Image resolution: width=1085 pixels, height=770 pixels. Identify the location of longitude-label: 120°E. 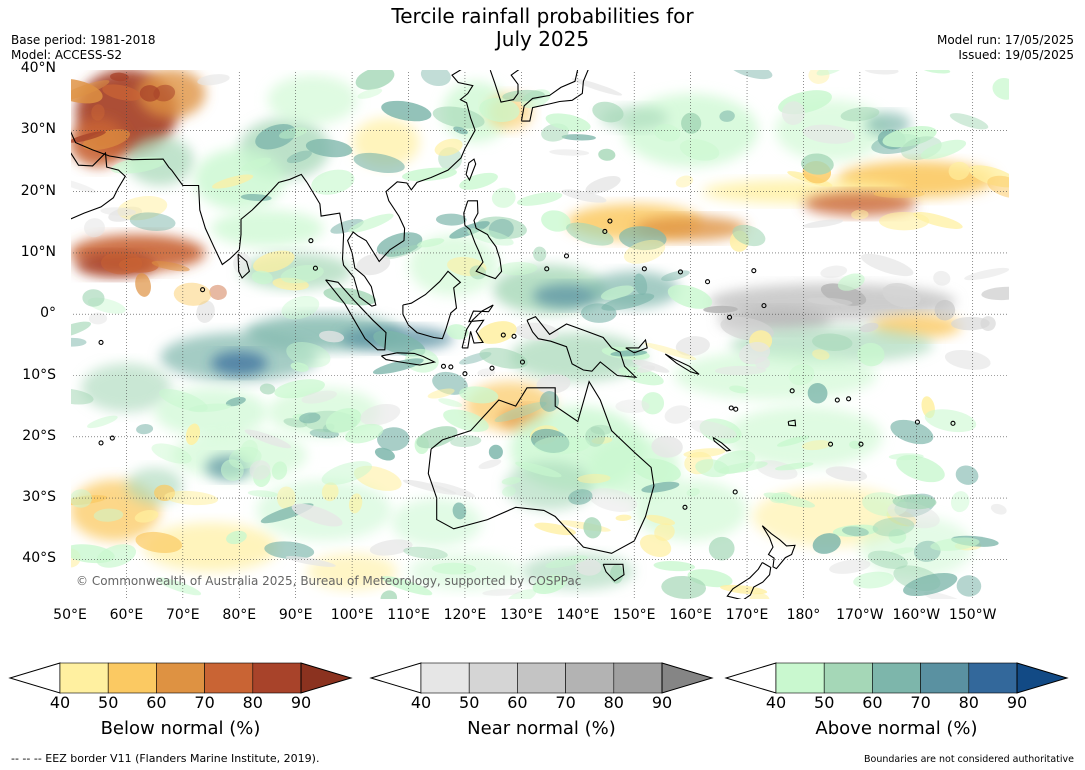
(465, 615).